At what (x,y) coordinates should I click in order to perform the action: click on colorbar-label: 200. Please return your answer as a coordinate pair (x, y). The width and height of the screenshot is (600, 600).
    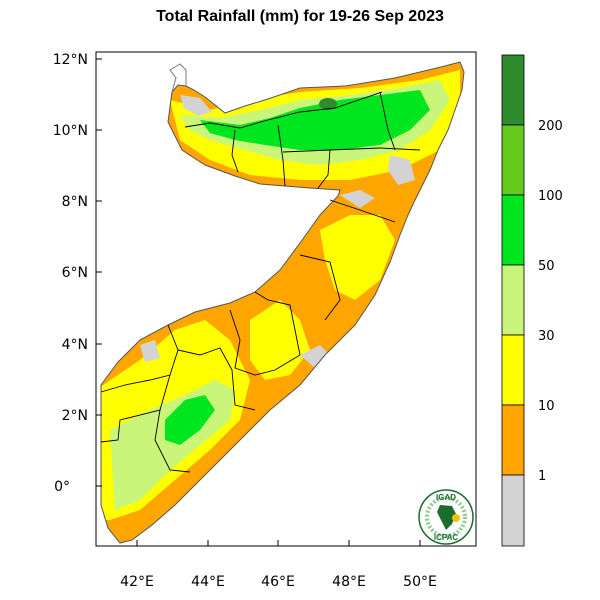
    Looking at the image, I should click on (550, 126).